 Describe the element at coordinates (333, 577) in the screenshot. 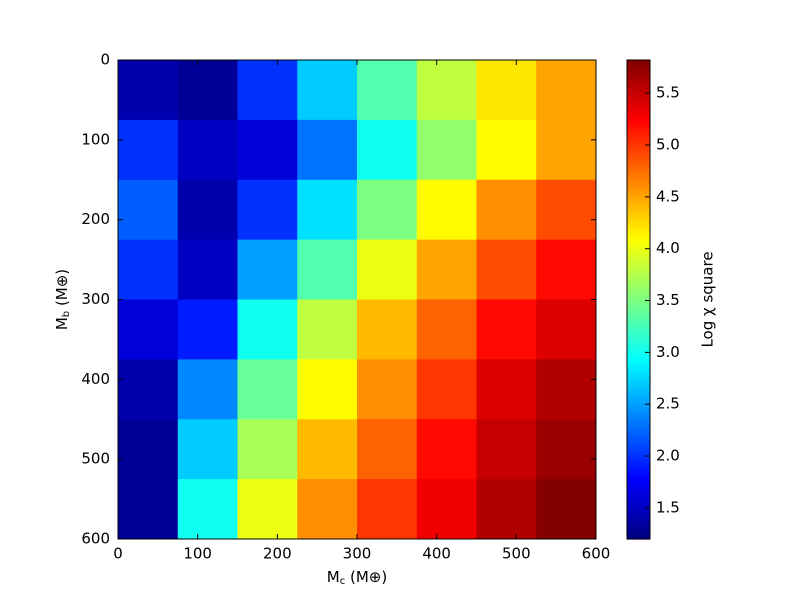

I see `x-axis-label-part: M` at that location.